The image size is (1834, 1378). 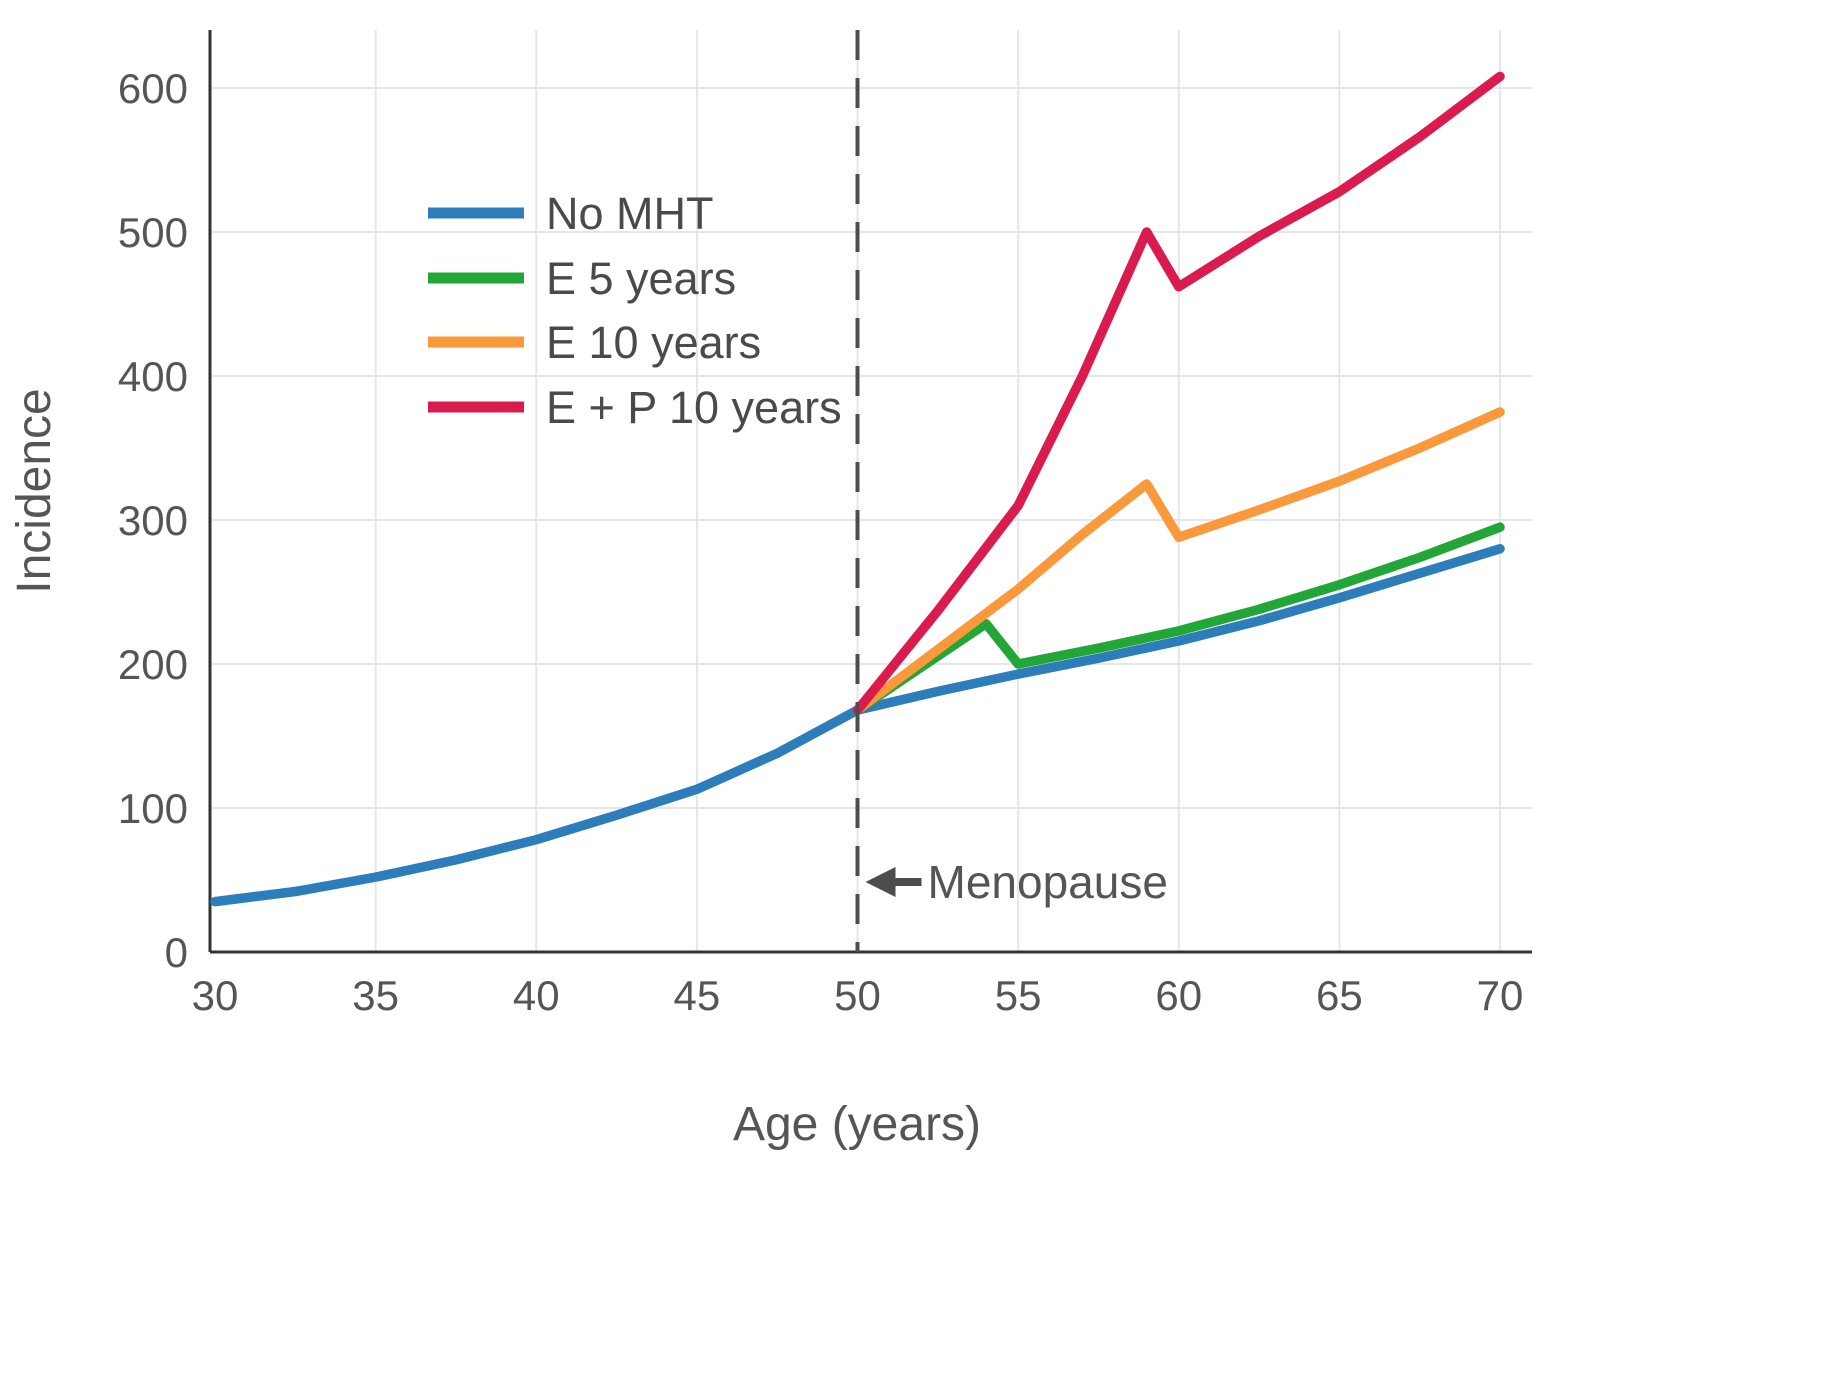 I want to click on menopause-annotation: Menopause, so click(x=1011, y=491).